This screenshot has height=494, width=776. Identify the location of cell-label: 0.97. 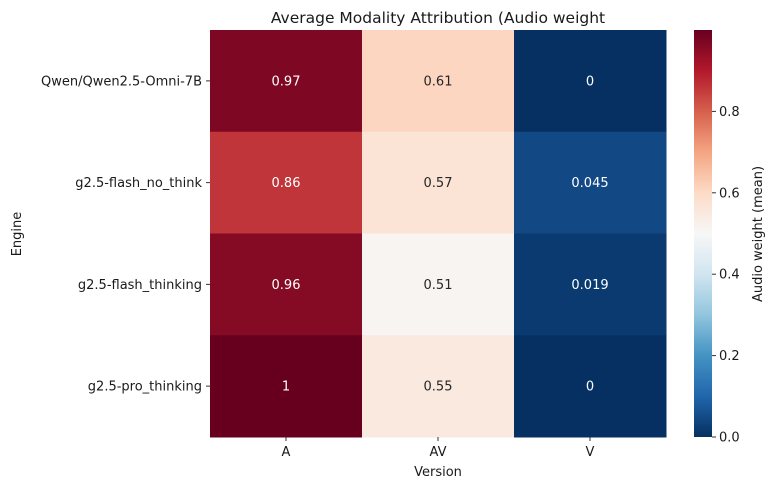
(286, 81).